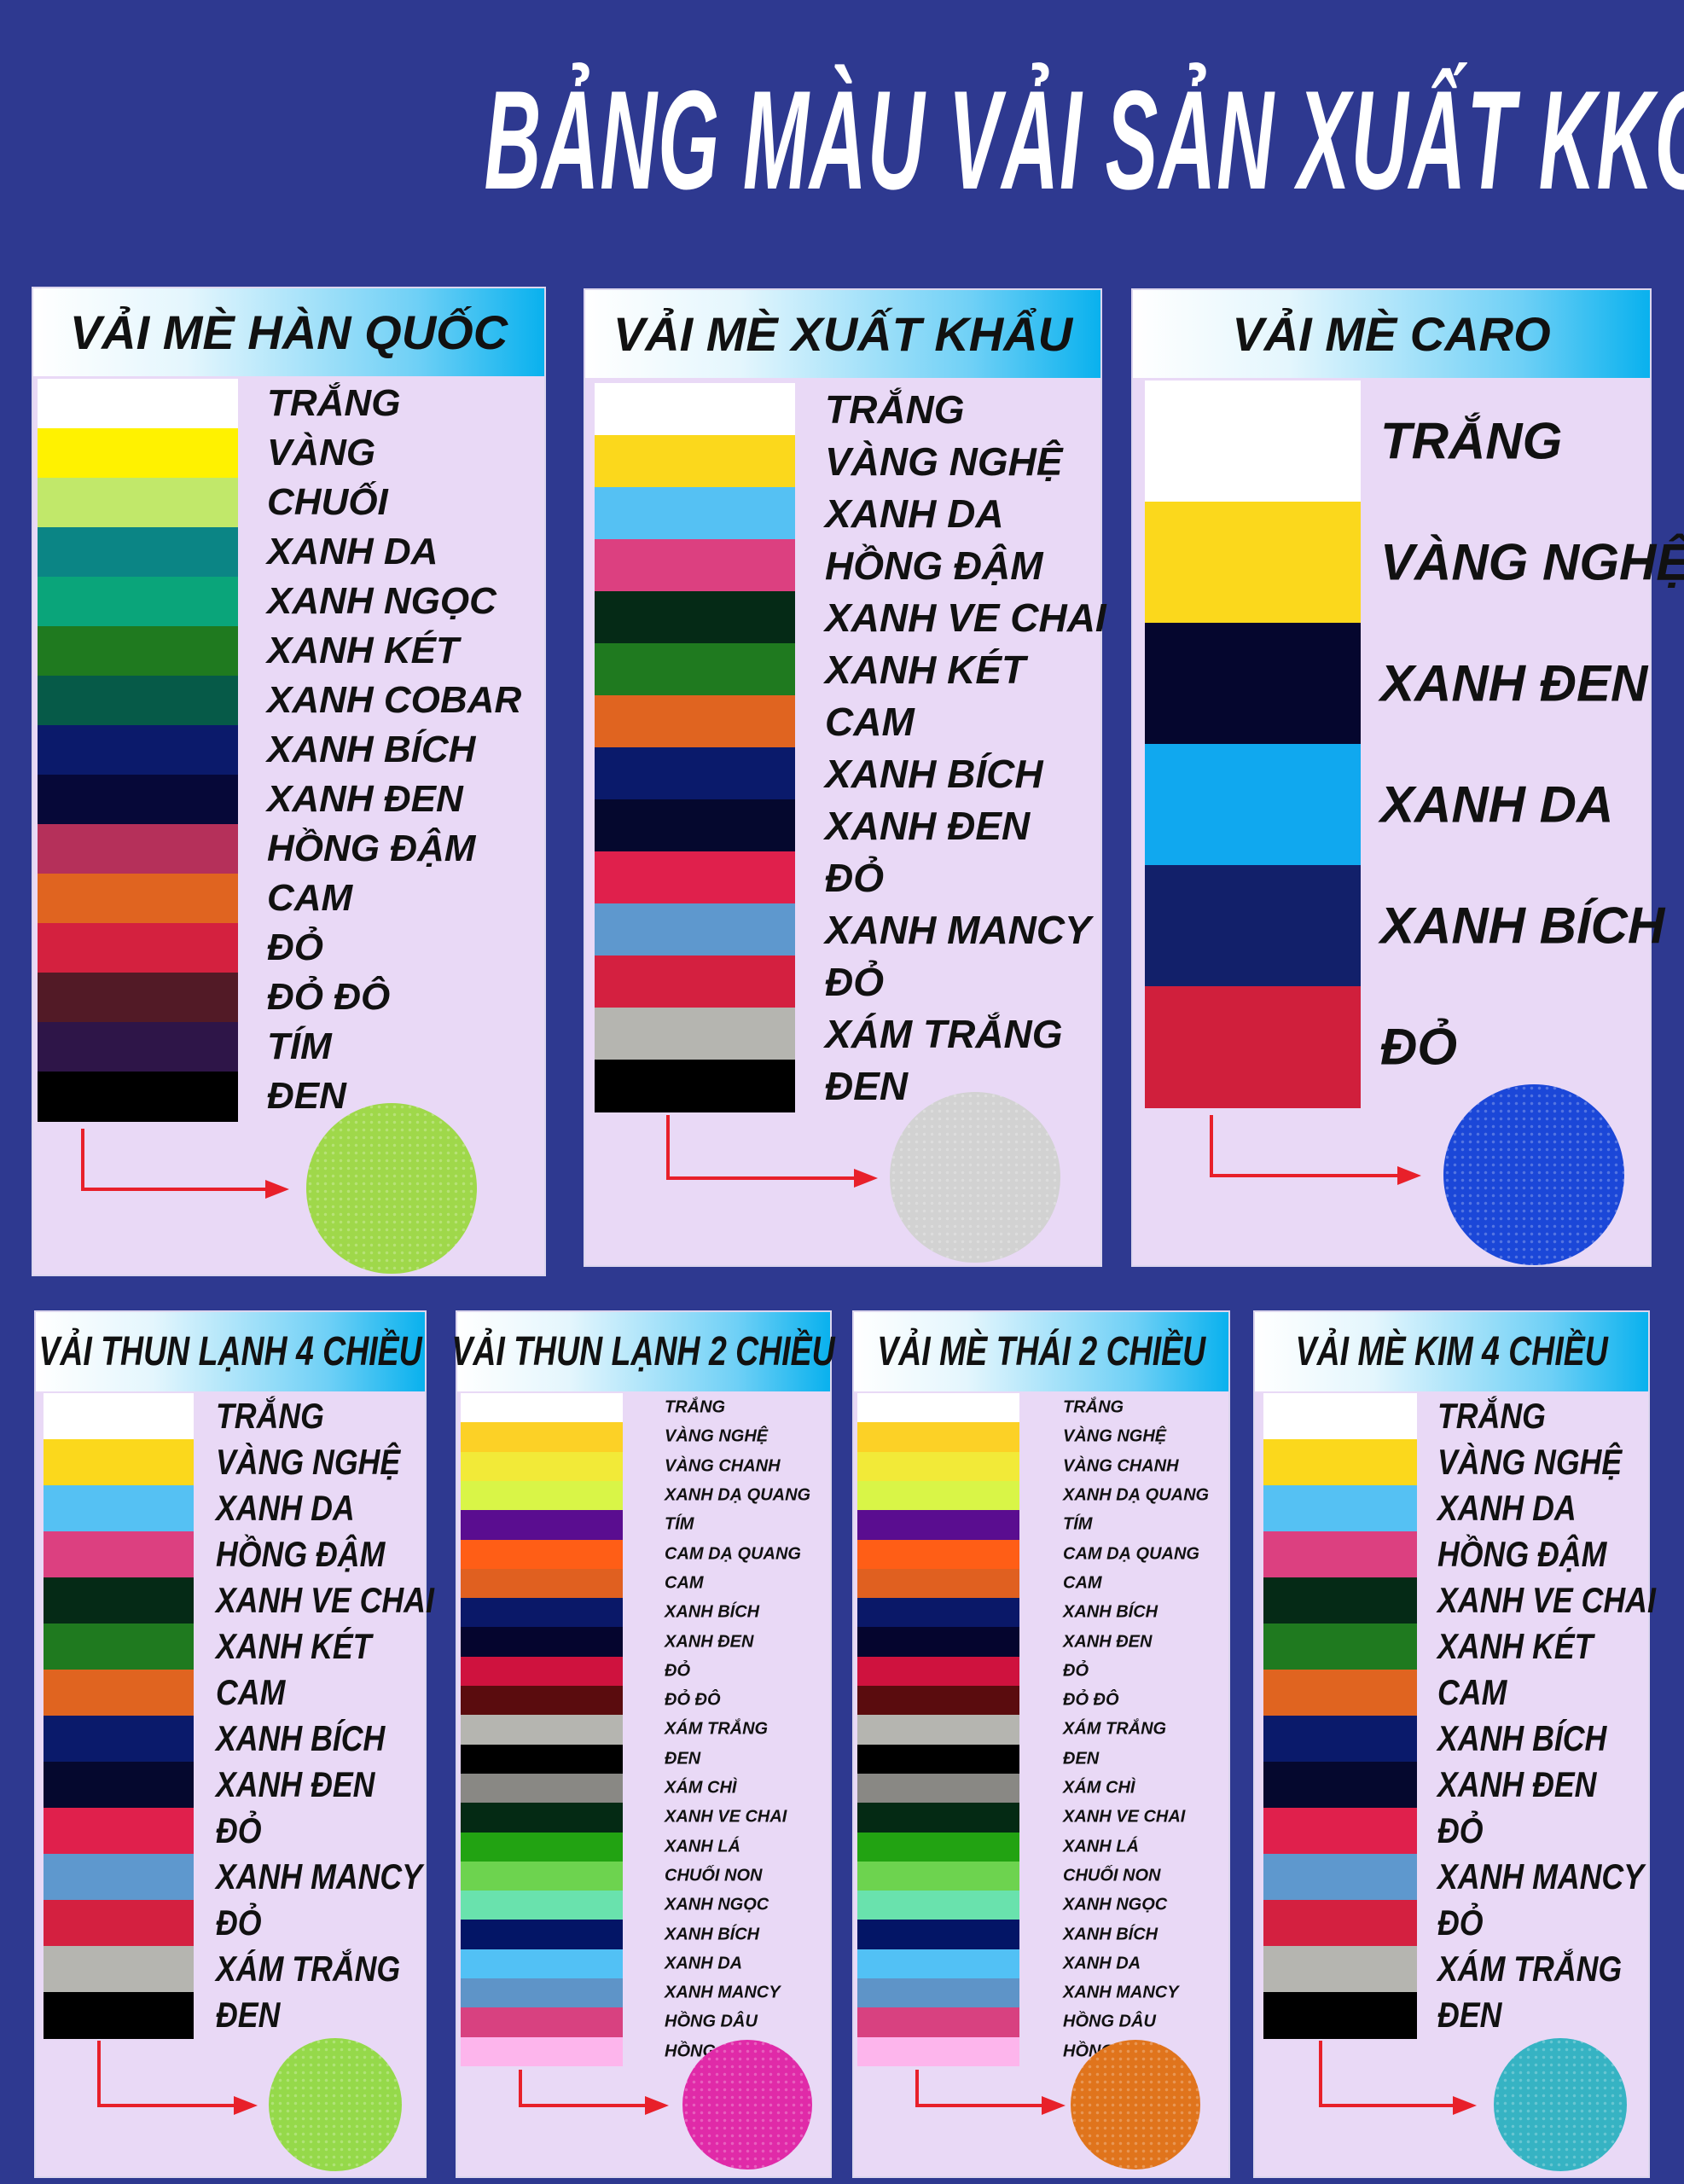 The image size is (1684, 2184). I want to click on panel-header: VẢI THUN LẠNH 2 CHIỀU, so click(643, 1352).